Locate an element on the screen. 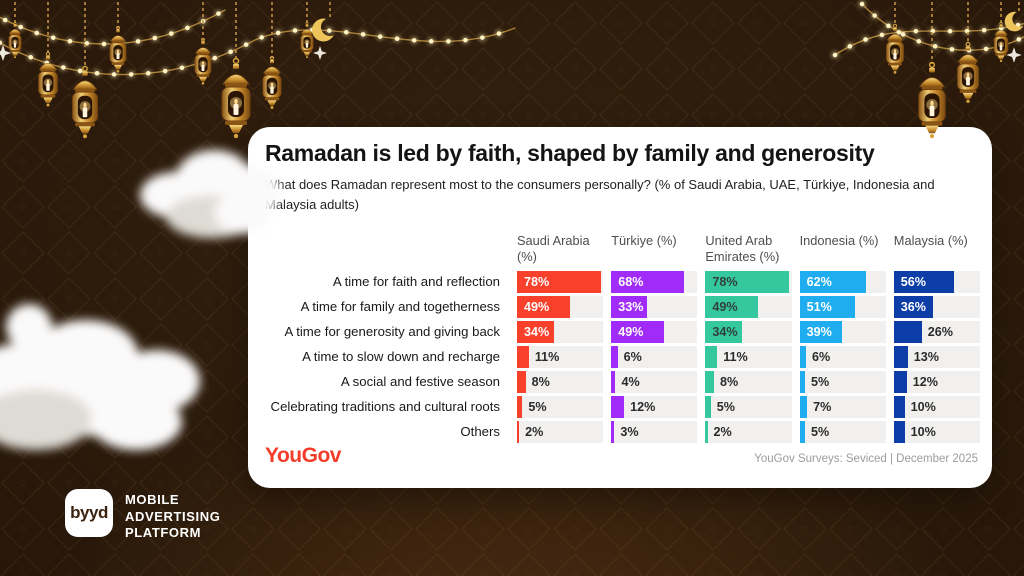  value-label: 36% is located at coordinates (913, 307).